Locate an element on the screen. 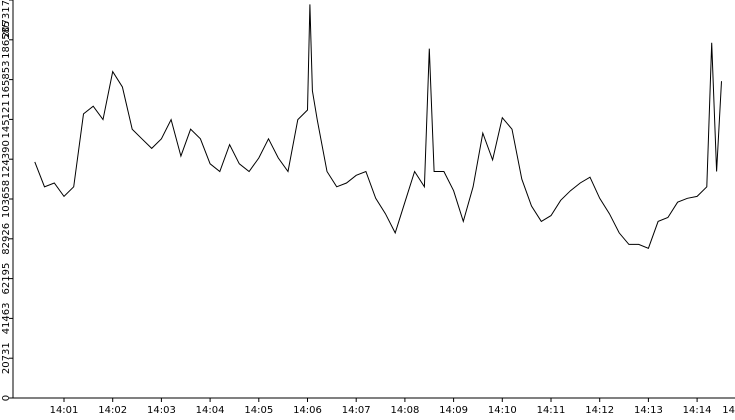 This screenshot has width=735, height=420. x-tick-label: 14:05 is located at coordinates (258, 410).